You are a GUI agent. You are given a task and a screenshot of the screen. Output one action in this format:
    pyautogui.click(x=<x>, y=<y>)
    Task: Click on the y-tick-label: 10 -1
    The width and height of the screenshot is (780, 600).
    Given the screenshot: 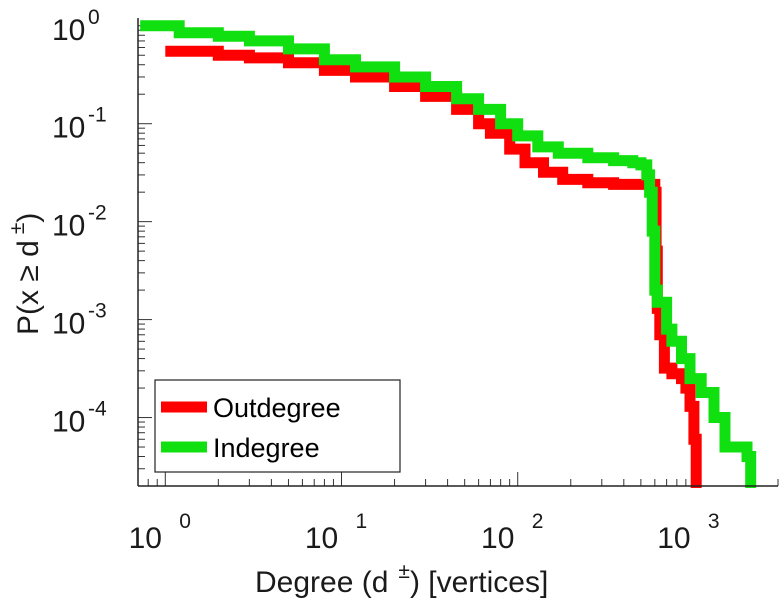 What is the action you would take?
    pyautogui.click(x=79, y=124)
    